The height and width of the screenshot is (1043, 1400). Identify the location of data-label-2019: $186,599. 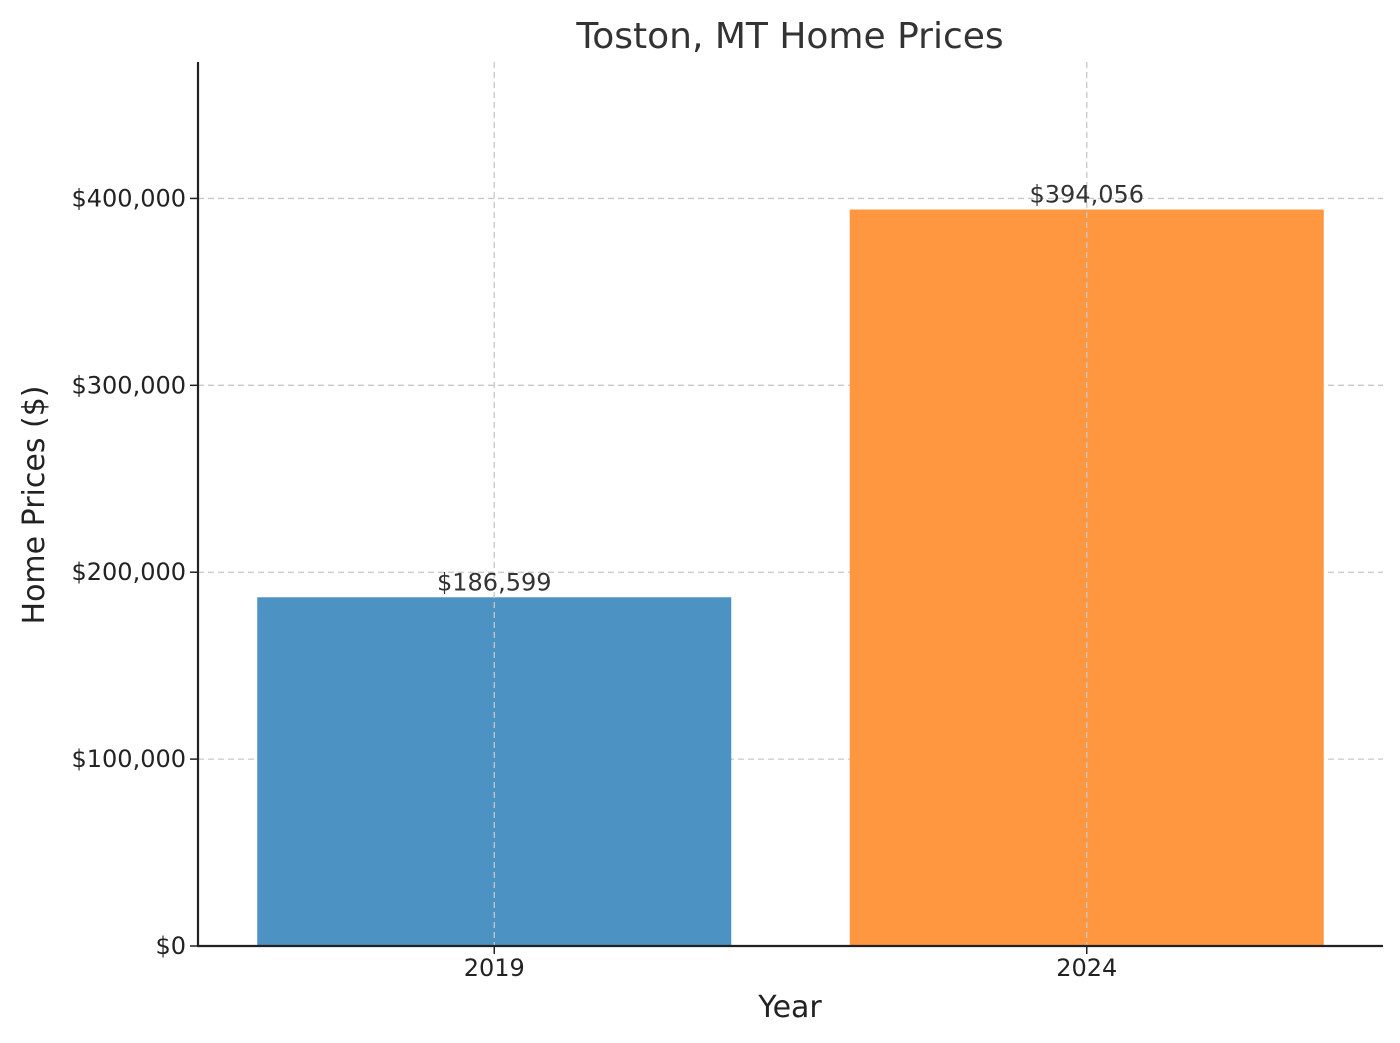
(494, 582).